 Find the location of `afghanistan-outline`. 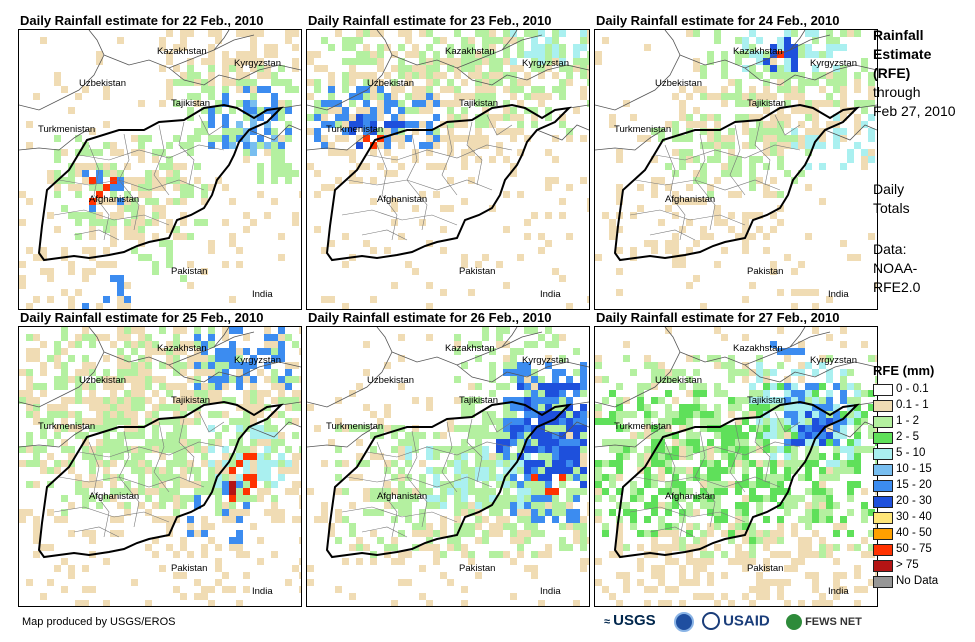

afghanistan-outline is located at coordinates (448, 182).